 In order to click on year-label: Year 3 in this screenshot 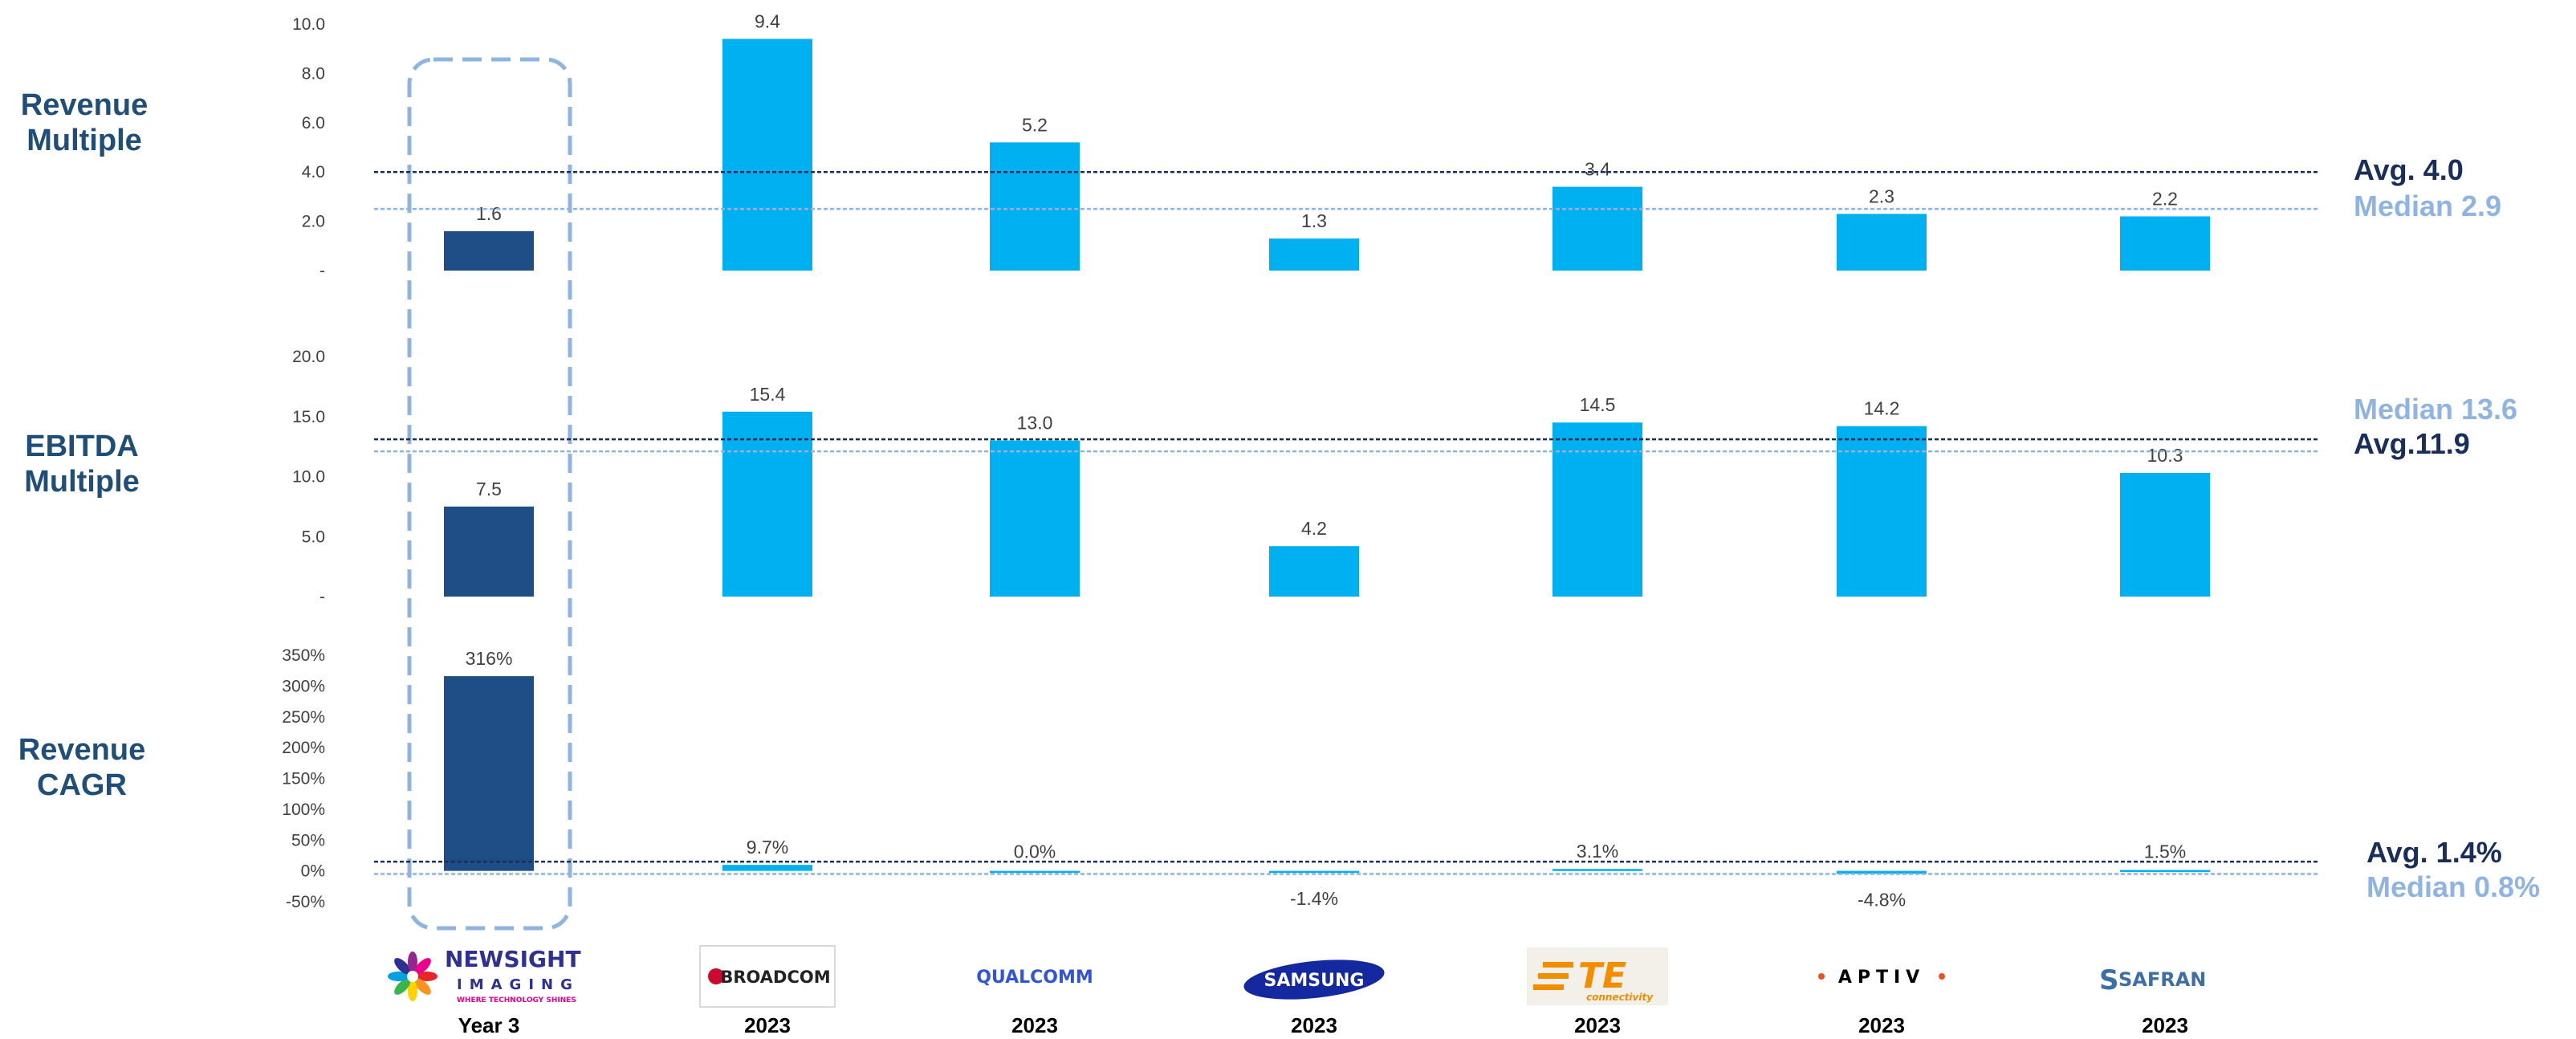, I will do `click(489, 1024)`.